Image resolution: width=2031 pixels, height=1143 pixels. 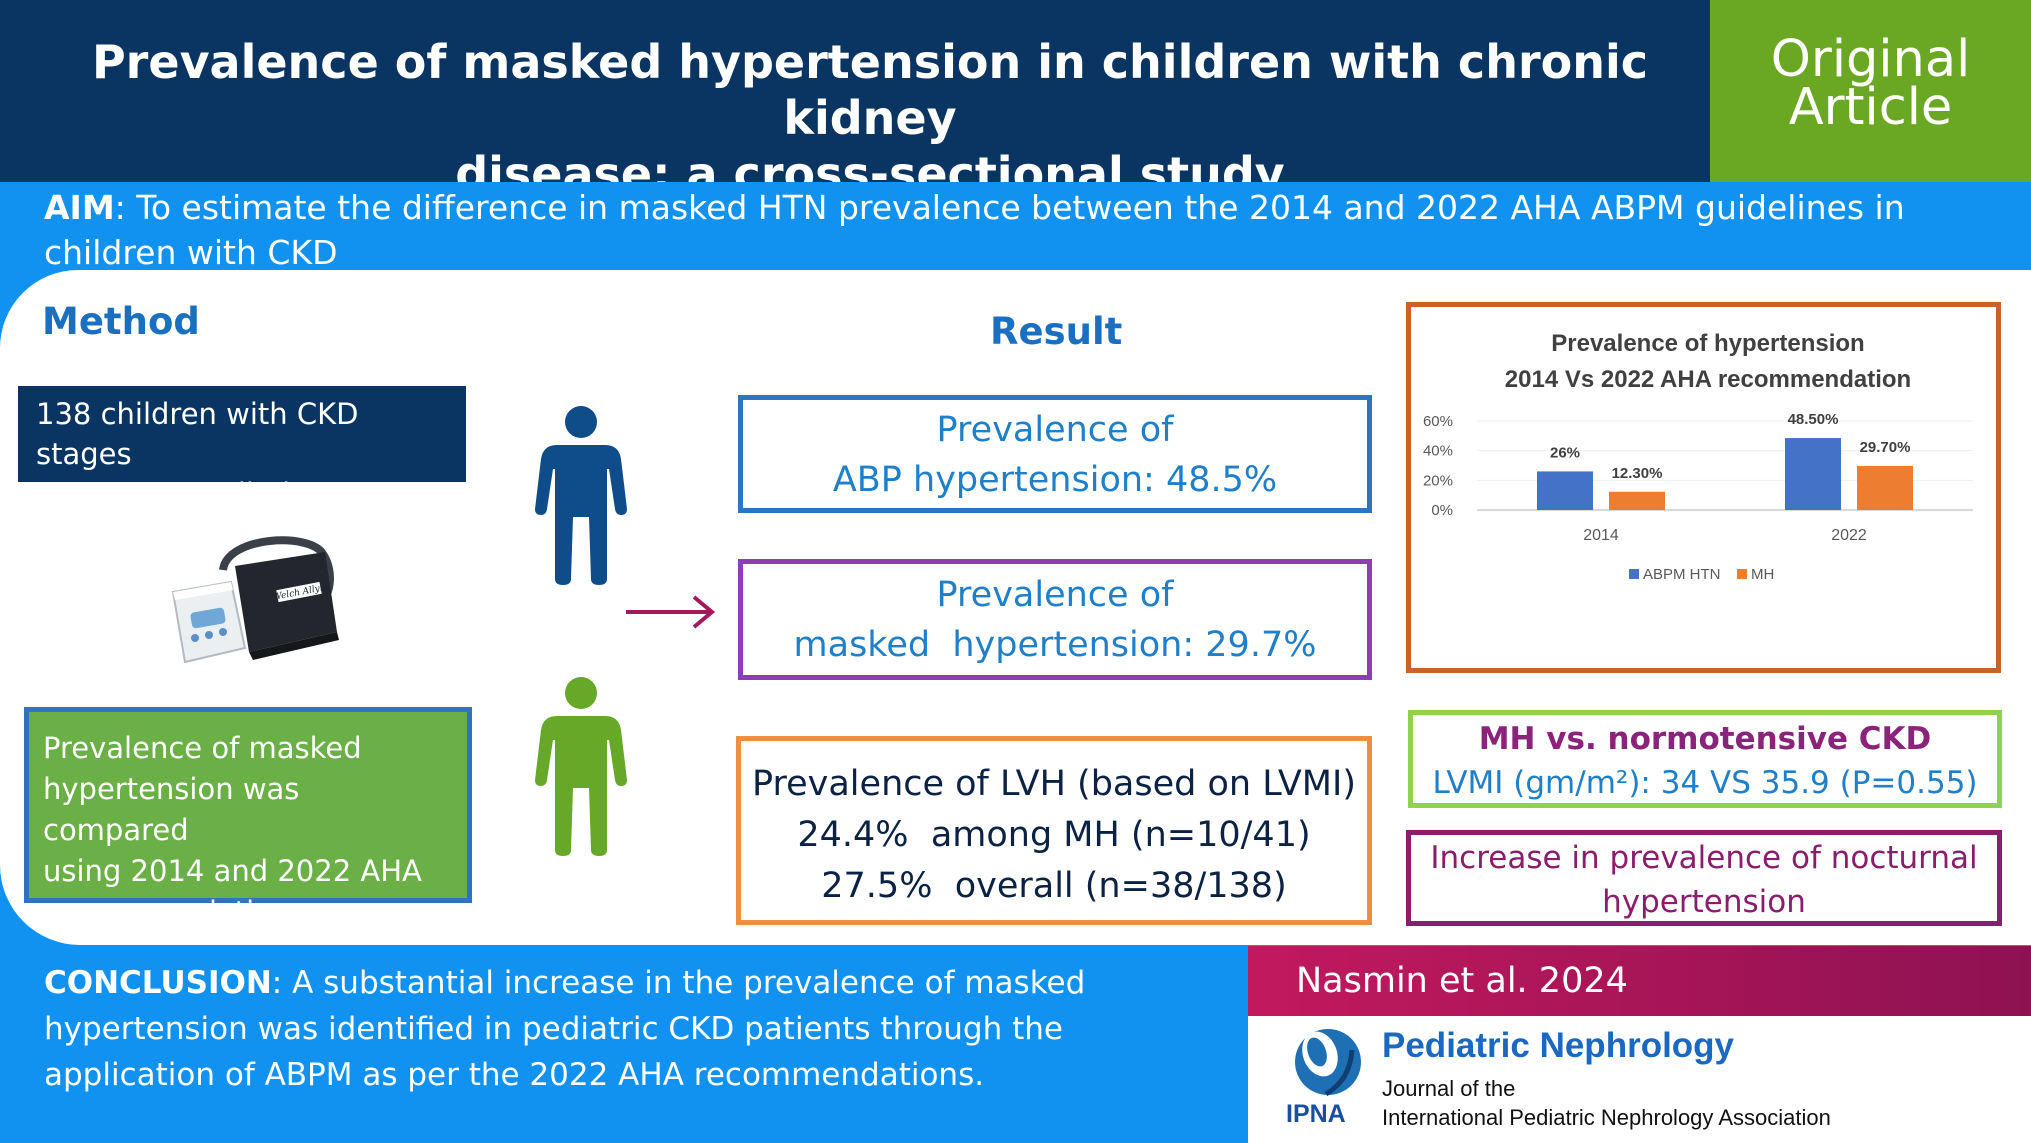 What do you see at coordinates (1449, 1088) in the screenshot?
I see `journal-subtitle-line-1: Journal of the` at bounding box center [1449, 1088].